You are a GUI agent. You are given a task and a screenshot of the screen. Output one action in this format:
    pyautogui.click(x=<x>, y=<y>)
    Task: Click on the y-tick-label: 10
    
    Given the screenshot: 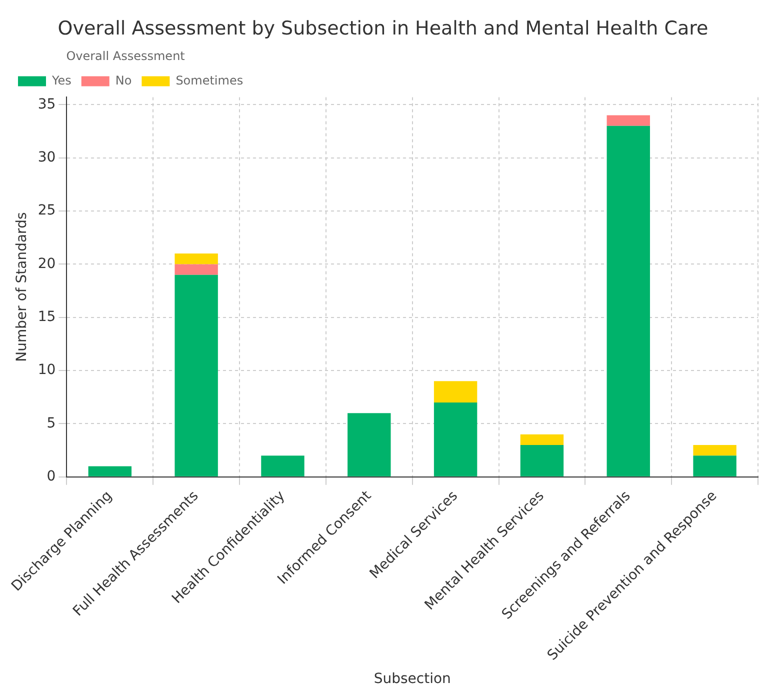 What is the action you would take?
    pyautogui.click(x=47, y=370)
    